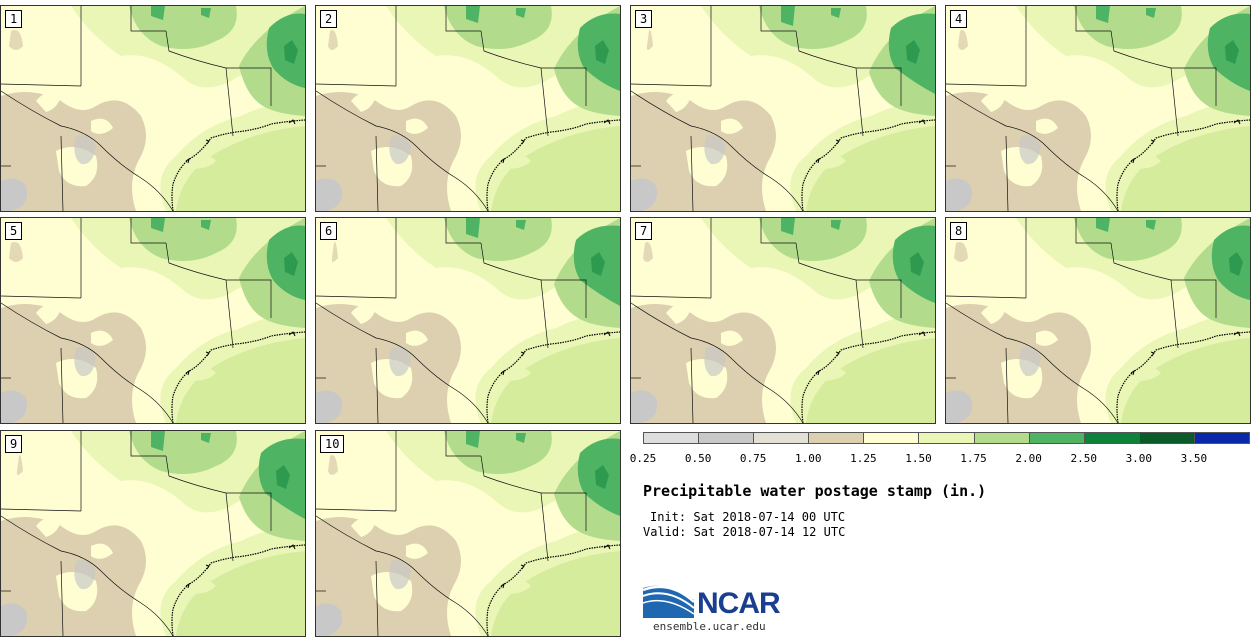 The width and height of the screenshot is (1260, 637). Describe the element at coordinates (1083, 458) in the screenshot. I see `legend-tick: 2.50` at that location.